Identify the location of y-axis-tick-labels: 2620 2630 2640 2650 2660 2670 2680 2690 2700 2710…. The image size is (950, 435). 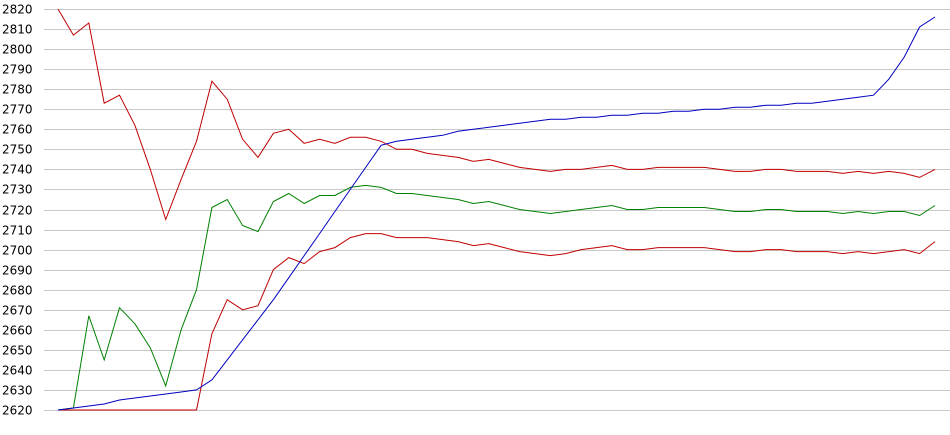
(17, 210).